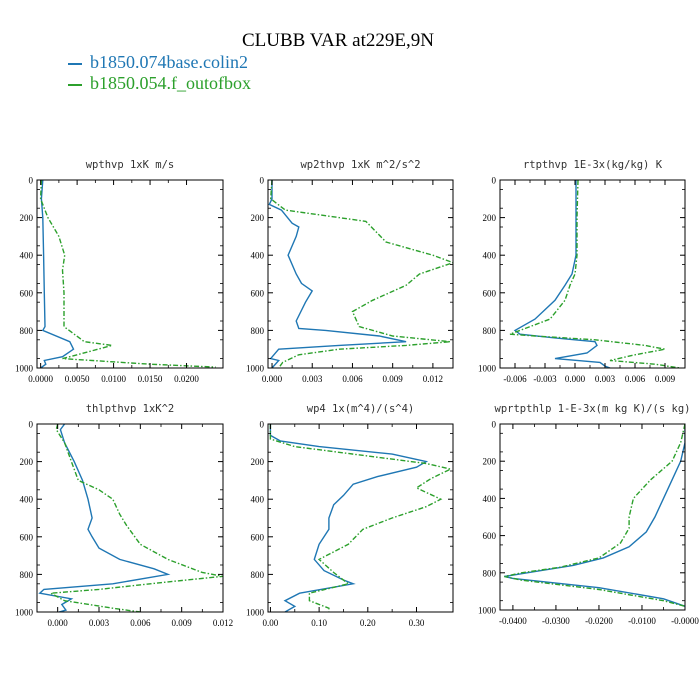 The width and height of the screenshot is (700, 700). I want to click on x-tick-label: 0.00, so click(271, 623).